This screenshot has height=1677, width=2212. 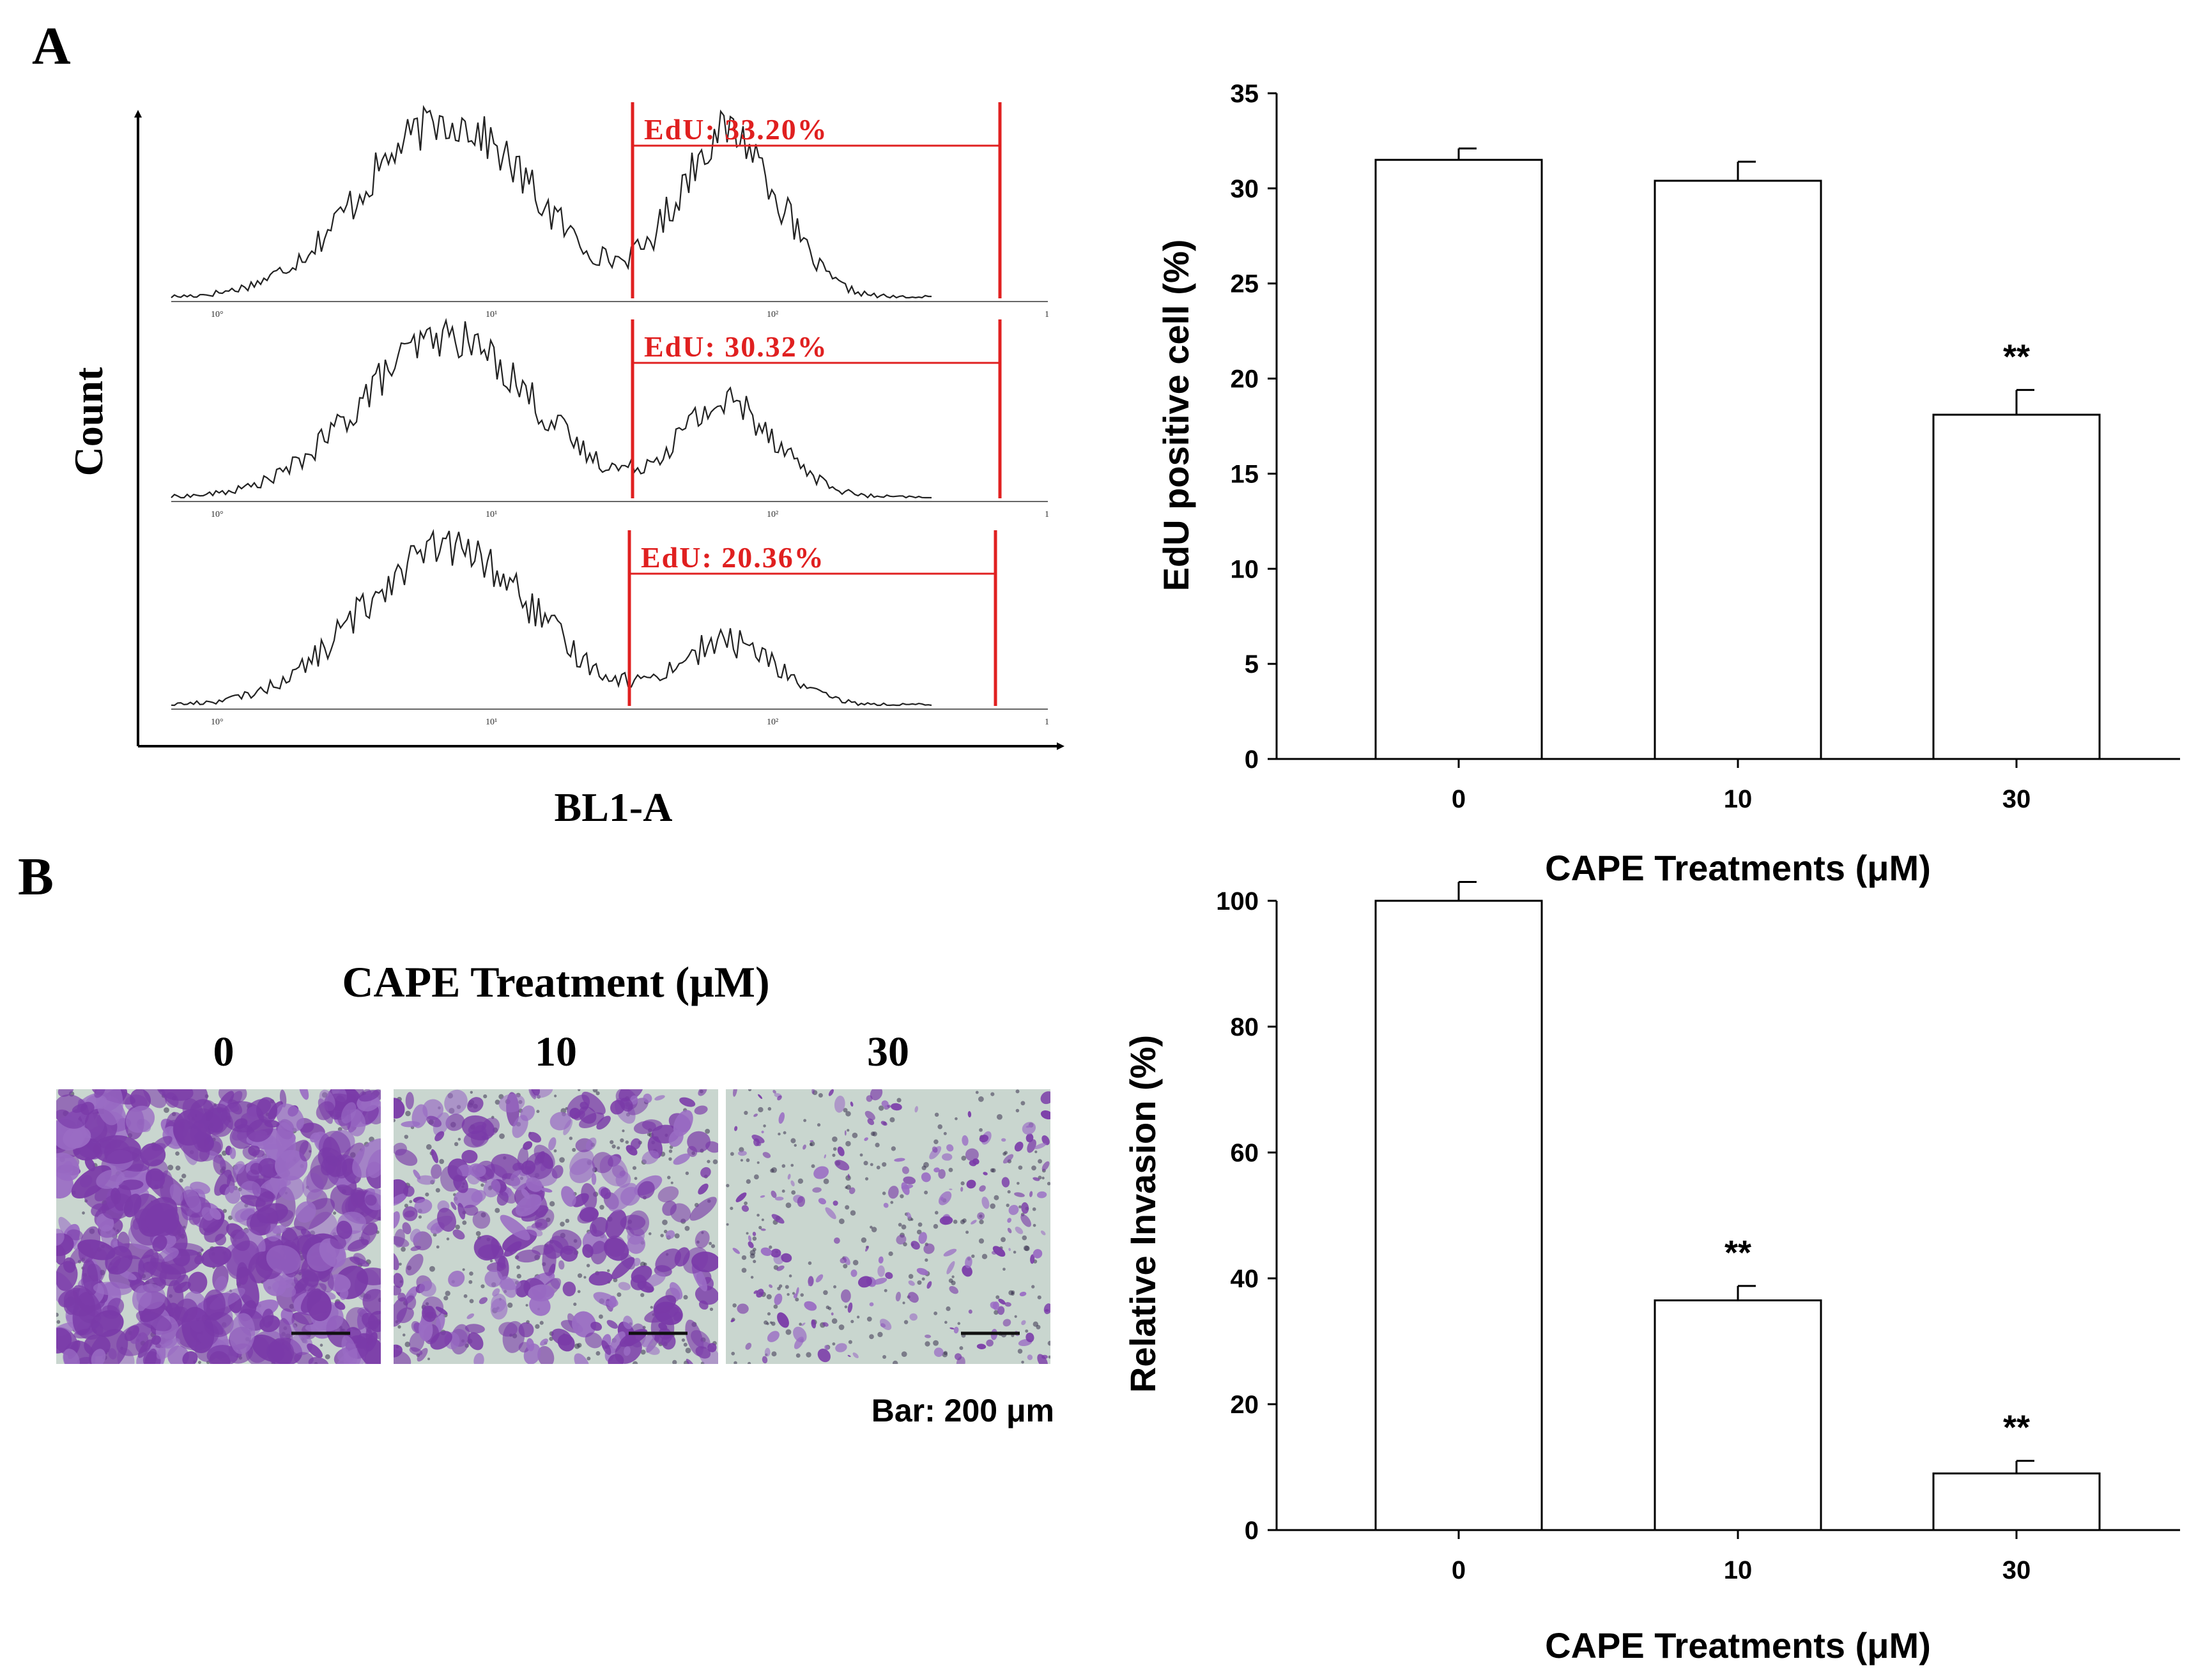 I want to click on y-tick-label: 10, so click(x=1245, y=569).